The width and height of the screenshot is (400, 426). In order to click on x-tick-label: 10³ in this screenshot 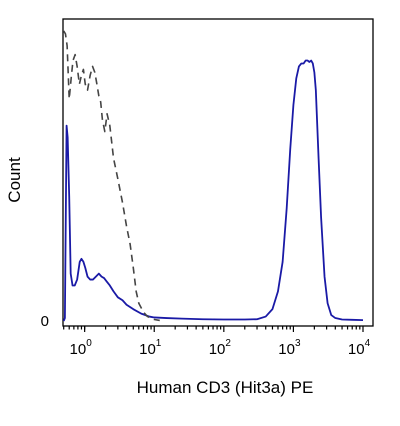, I will do `click(289, 348)`.